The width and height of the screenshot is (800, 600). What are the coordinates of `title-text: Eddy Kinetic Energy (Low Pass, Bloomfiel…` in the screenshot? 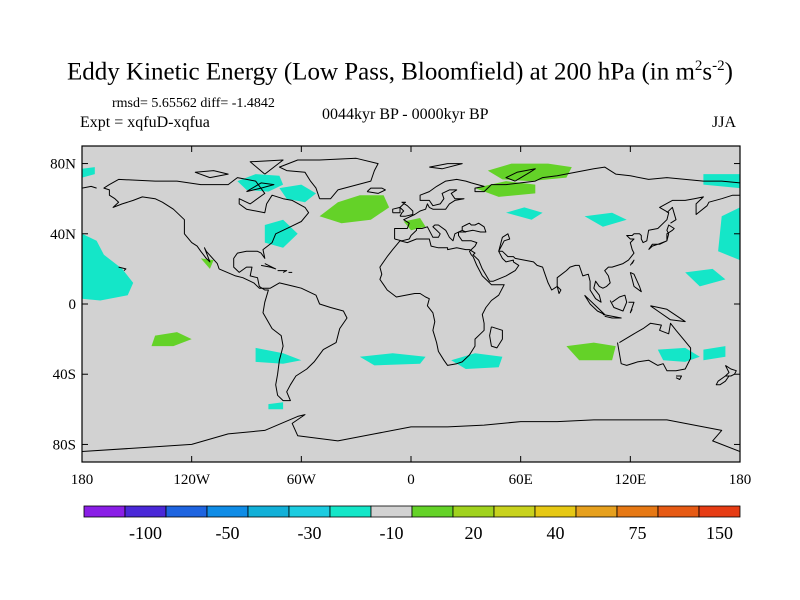 It's located at (381, 72).